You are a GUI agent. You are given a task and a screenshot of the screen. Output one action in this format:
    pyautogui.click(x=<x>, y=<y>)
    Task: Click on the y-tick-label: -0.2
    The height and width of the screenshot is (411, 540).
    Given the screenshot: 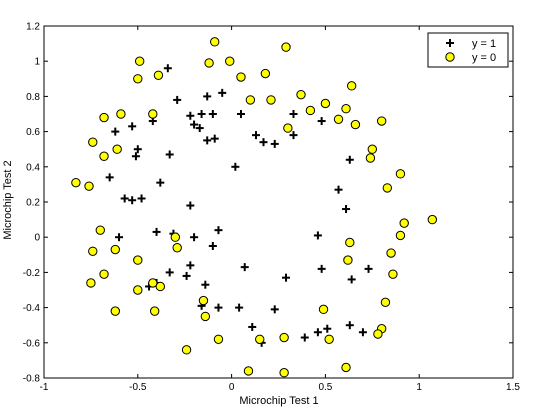 What is the action you would take?
    pyautogui.click(x=32, y=273)
    